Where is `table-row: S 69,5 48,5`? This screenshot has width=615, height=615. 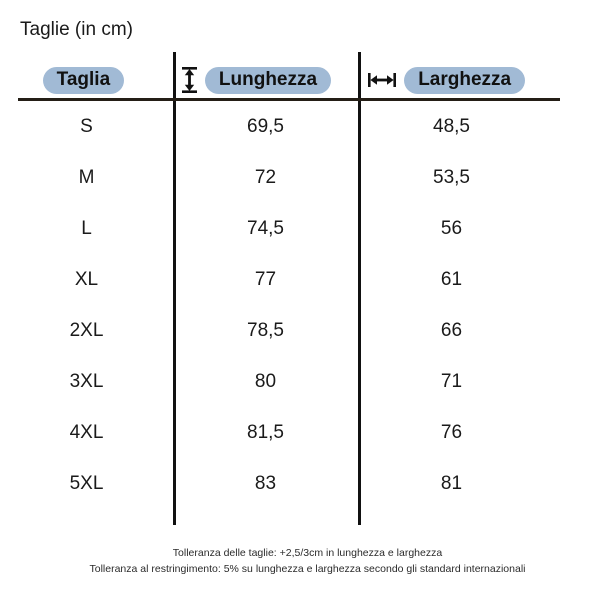 table-row: S 69,5 48,5 is located at coordinates (307, 126).